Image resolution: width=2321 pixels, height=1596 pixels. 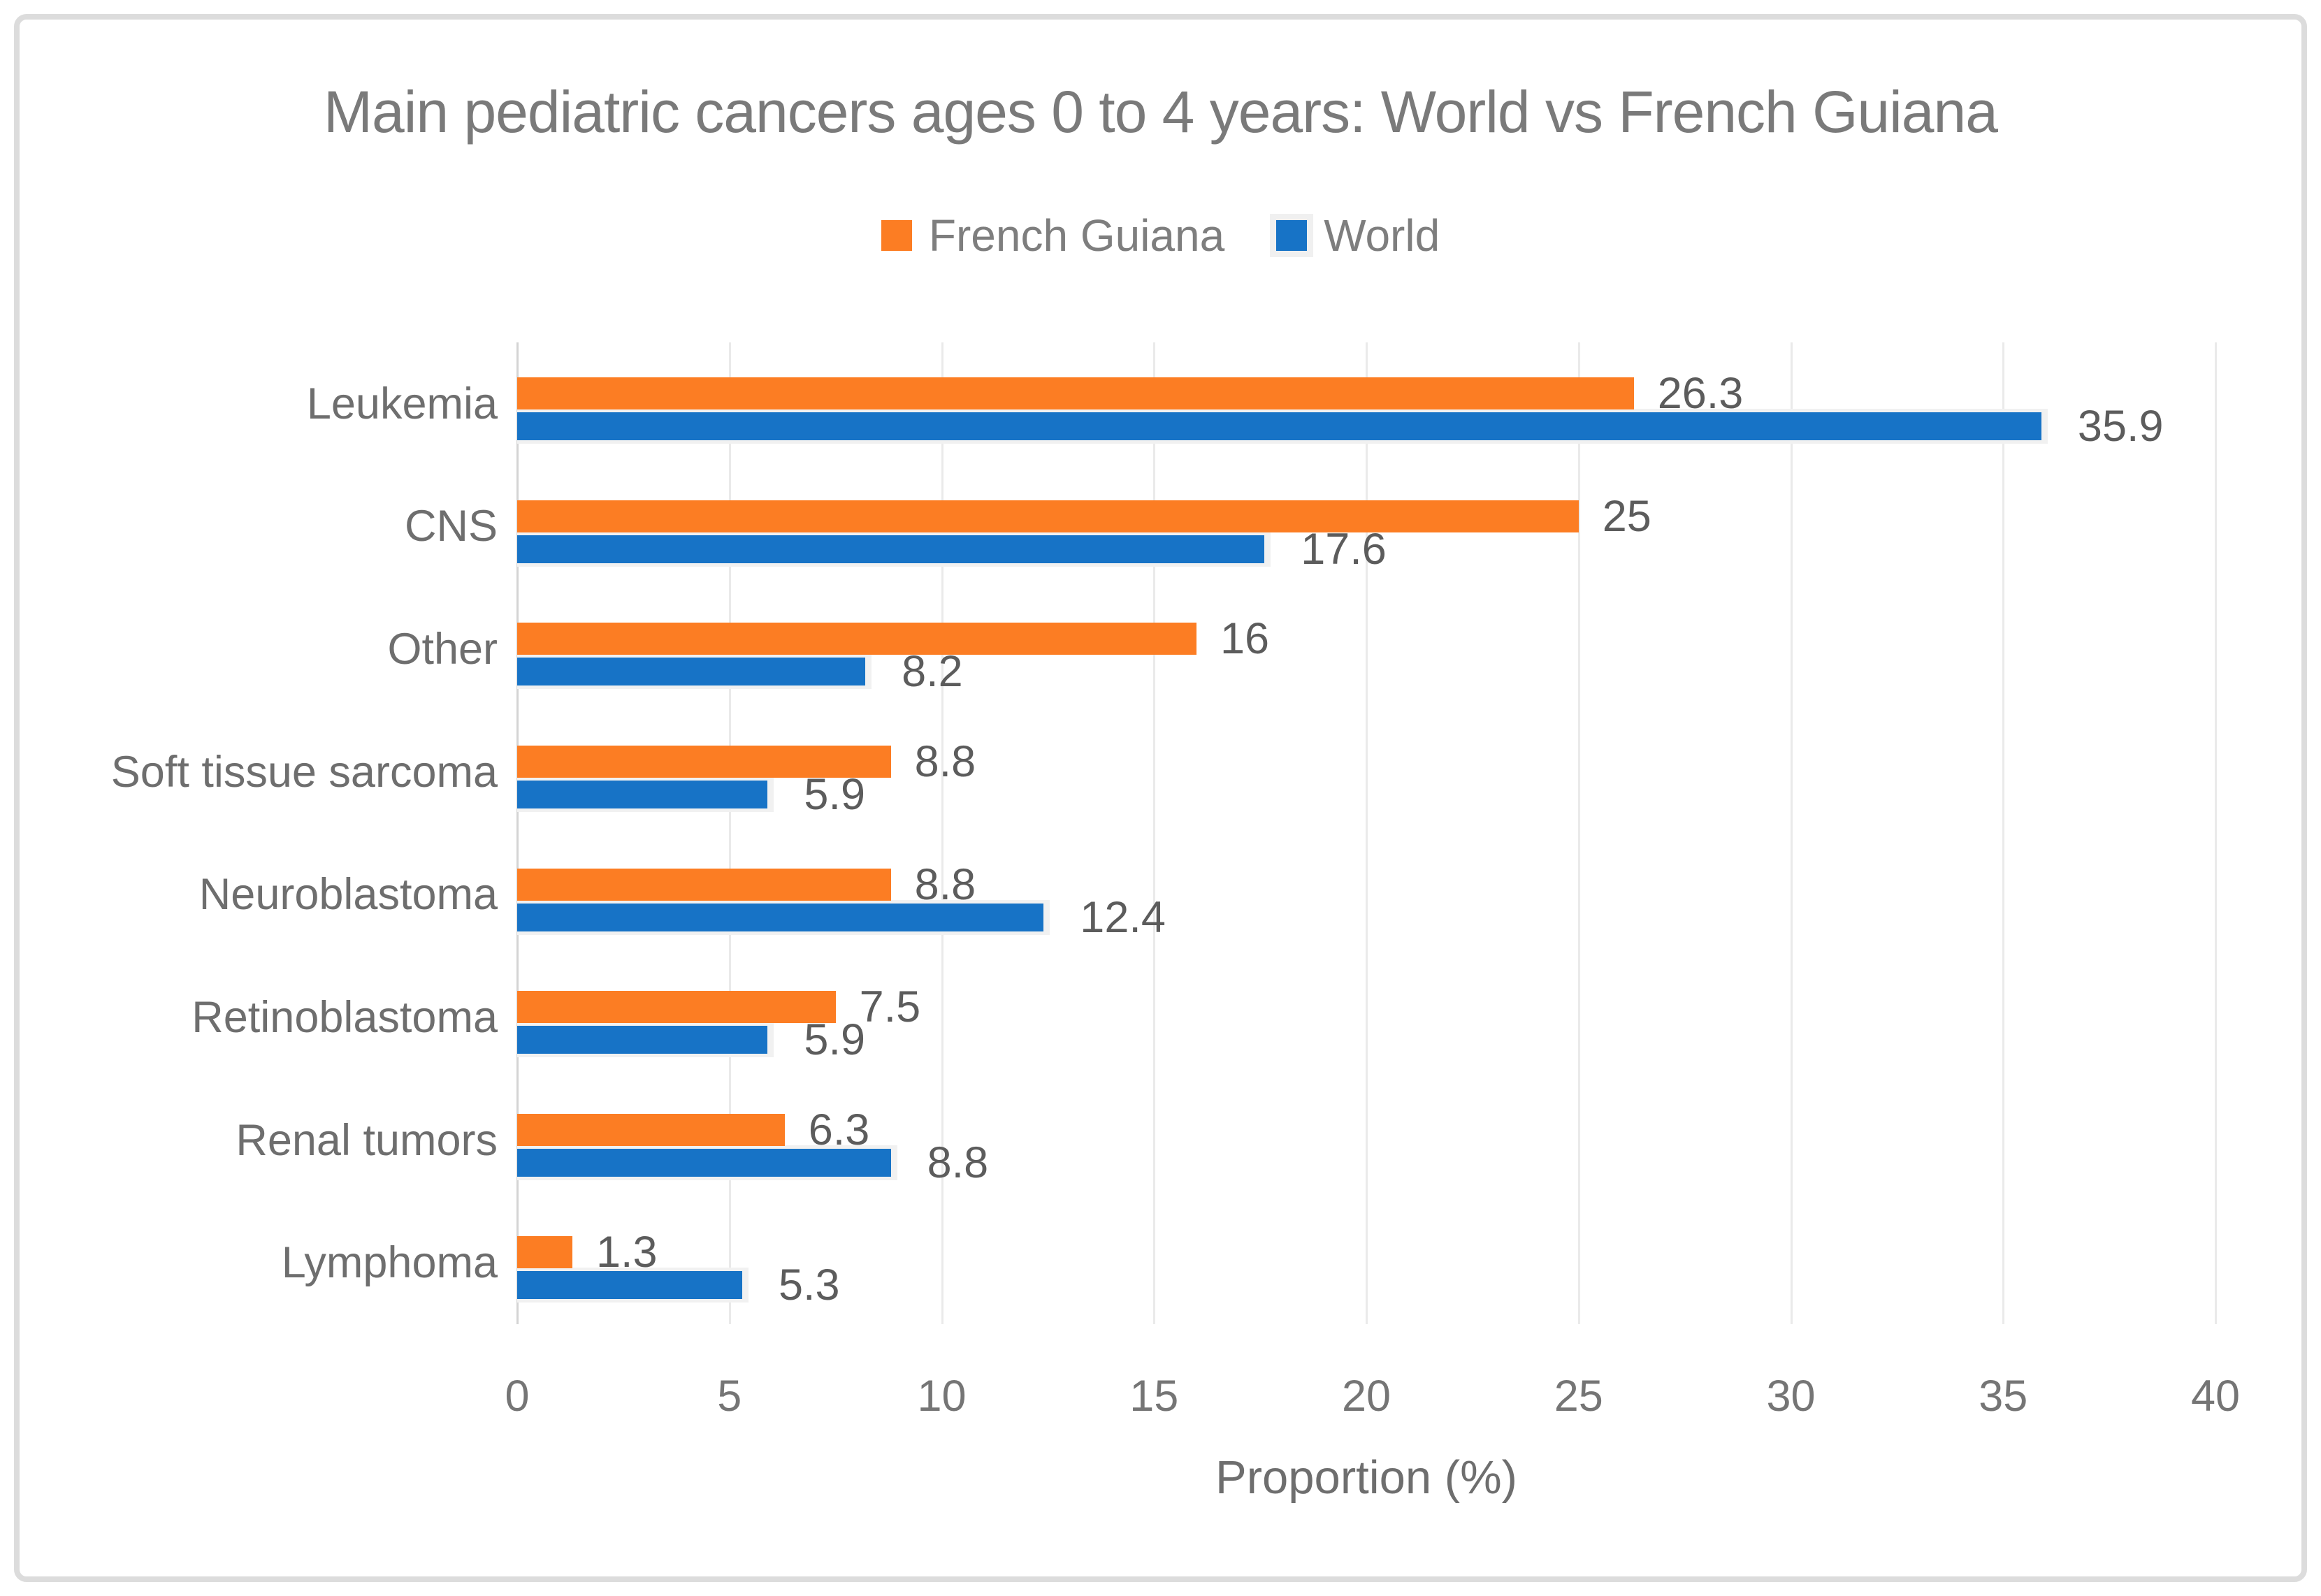 What do you see at coordinates (1245, 639) in the screenshot?
I see `data-label: 16` at bounding box center [1245, 639].